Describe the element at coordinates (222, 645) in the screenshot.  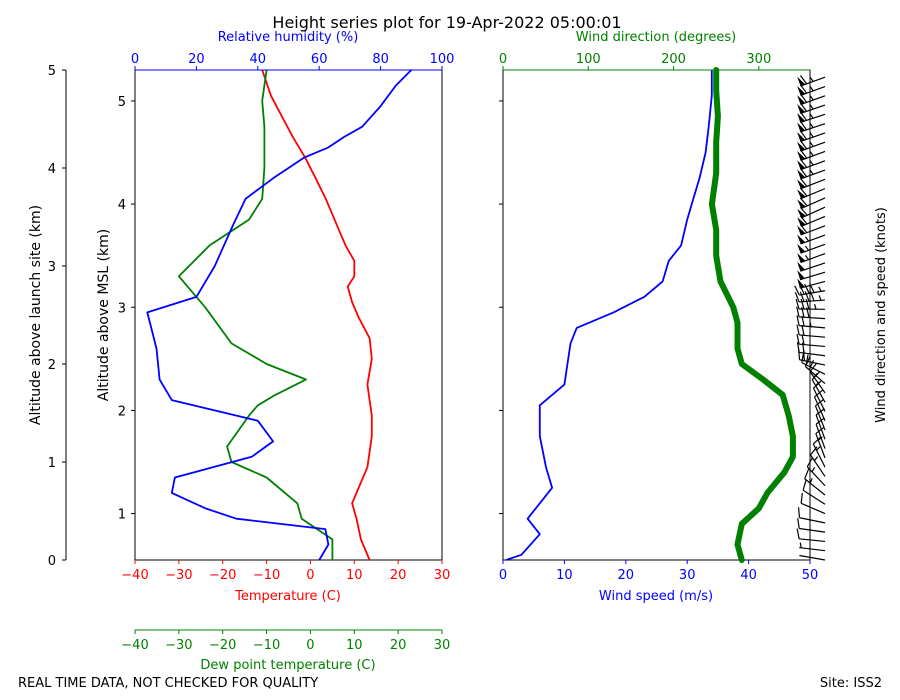
I see `dewpoint-tick-label: −20` at that location.